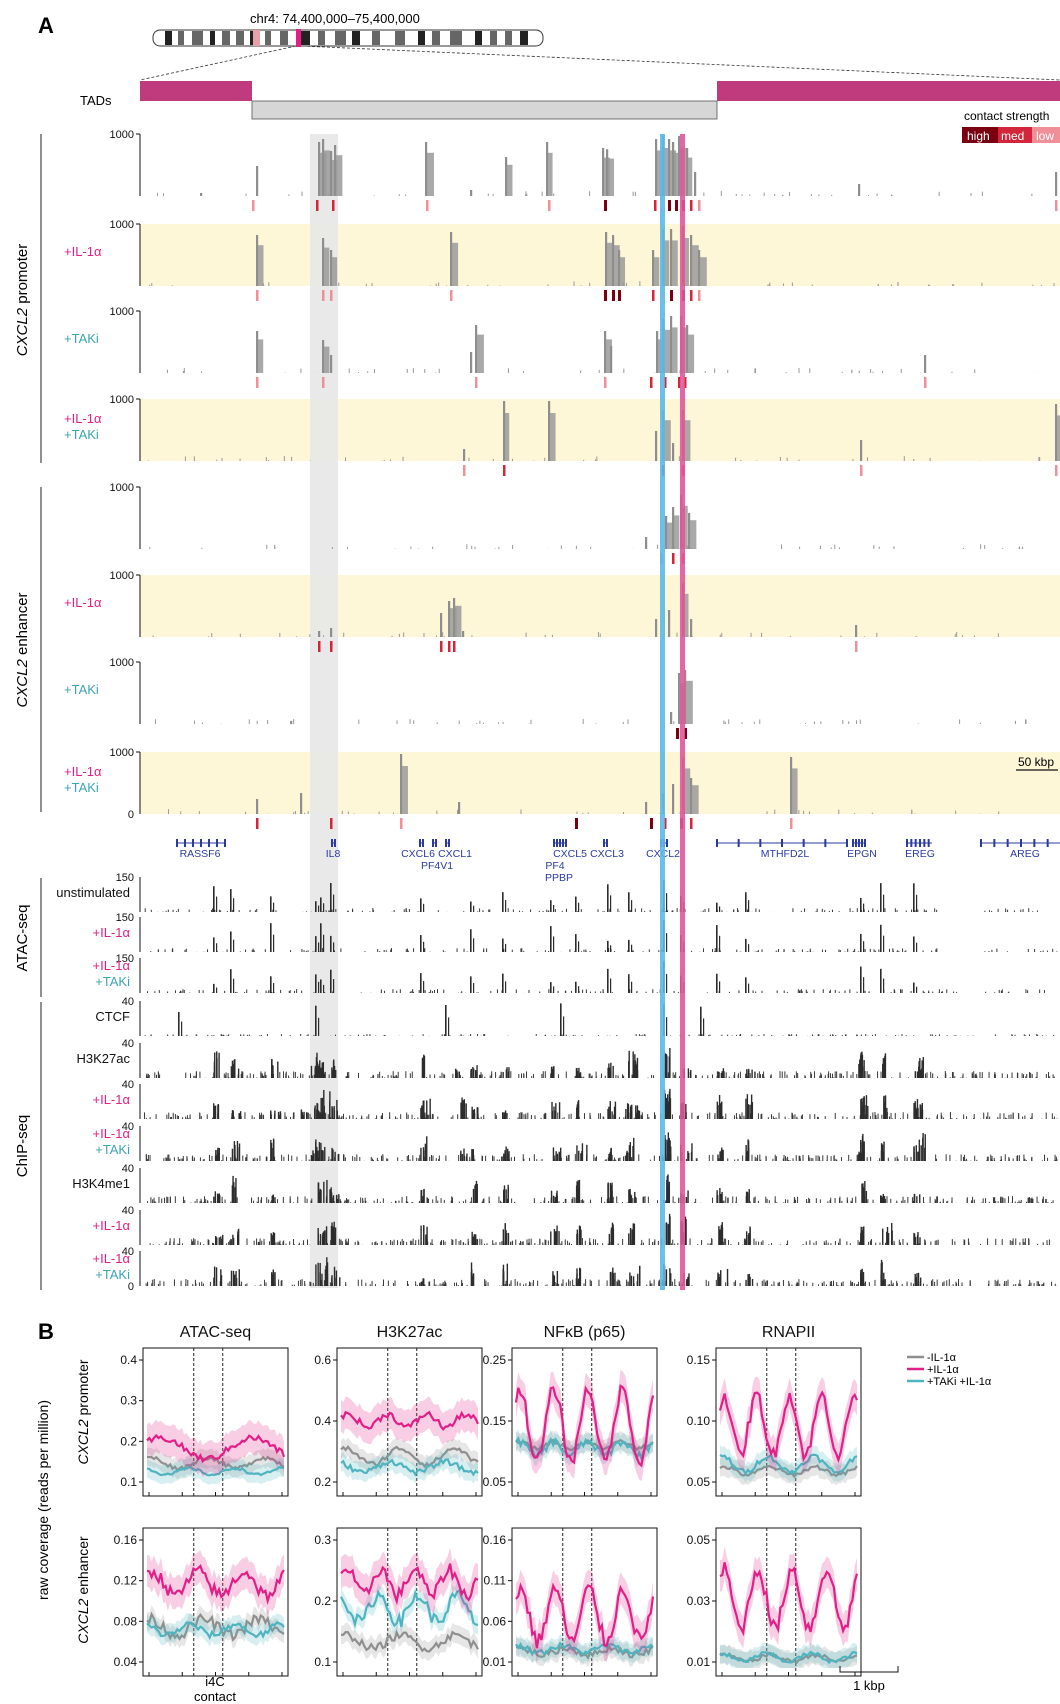 The width and height of the screenshot is (1060, 1704). Describe the element at coordinates (495, 1621) in the screenshot. I see `y-tick-label: 0.06` at that location.